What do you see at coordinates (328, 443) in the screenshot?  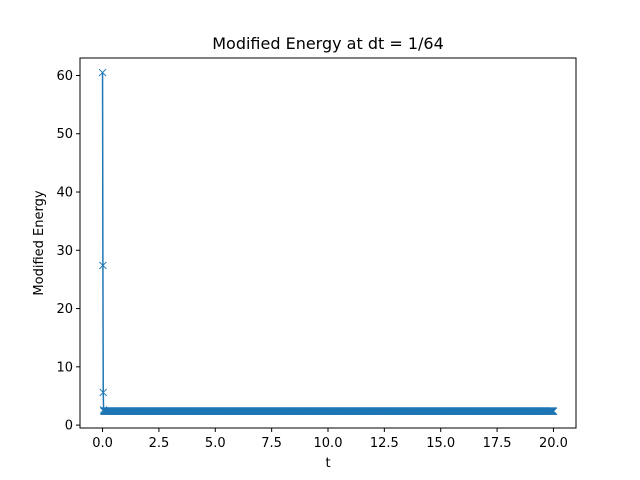 I see `x-tick-label: 10.0` at bounding box center [328, 443].